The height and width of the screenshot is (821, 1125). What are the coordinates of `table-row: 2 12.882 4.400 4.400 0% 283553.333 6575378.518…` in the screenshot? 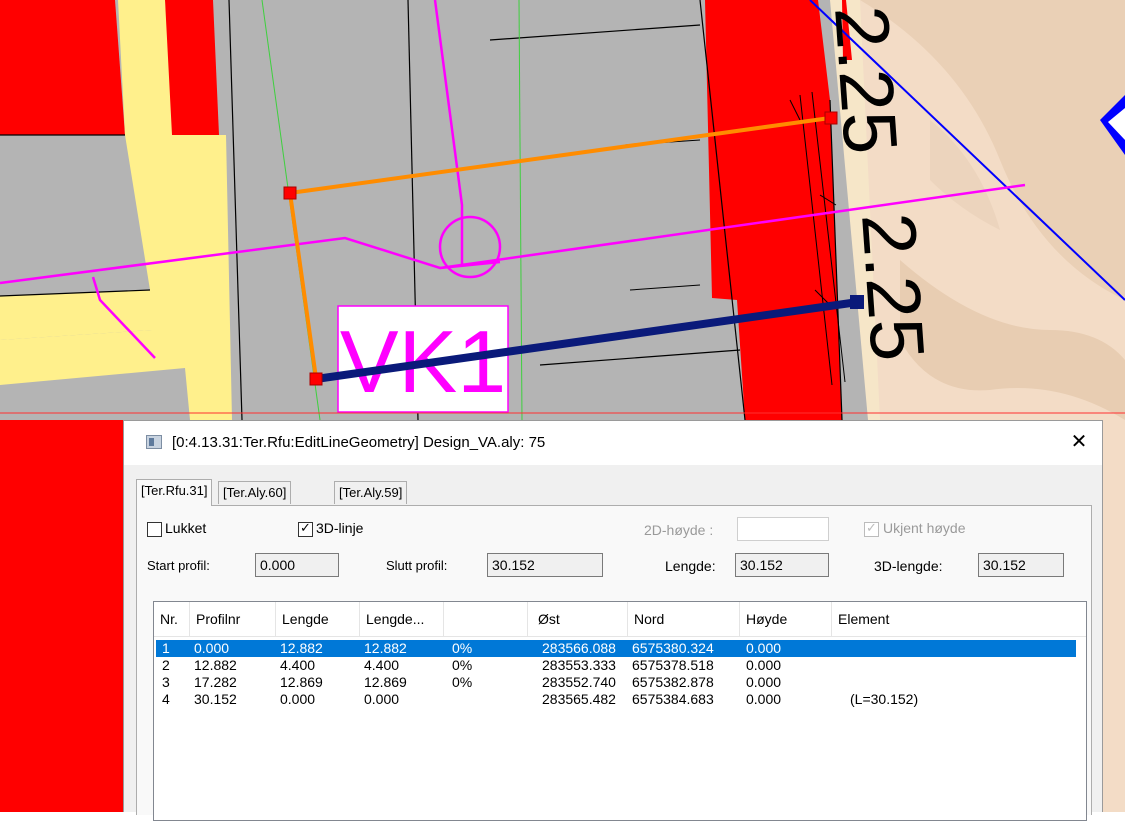 It's located at (616, 665).